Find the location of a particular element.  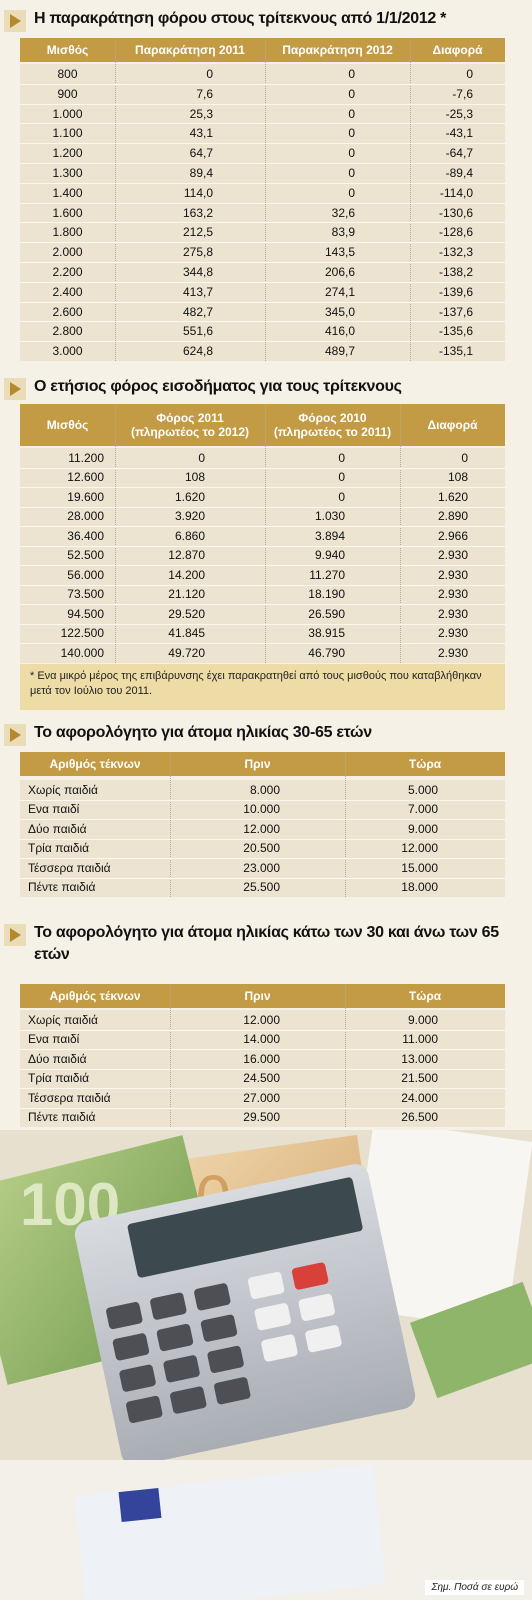

table-cell: 344,8 is located at coordinates (197, 271).